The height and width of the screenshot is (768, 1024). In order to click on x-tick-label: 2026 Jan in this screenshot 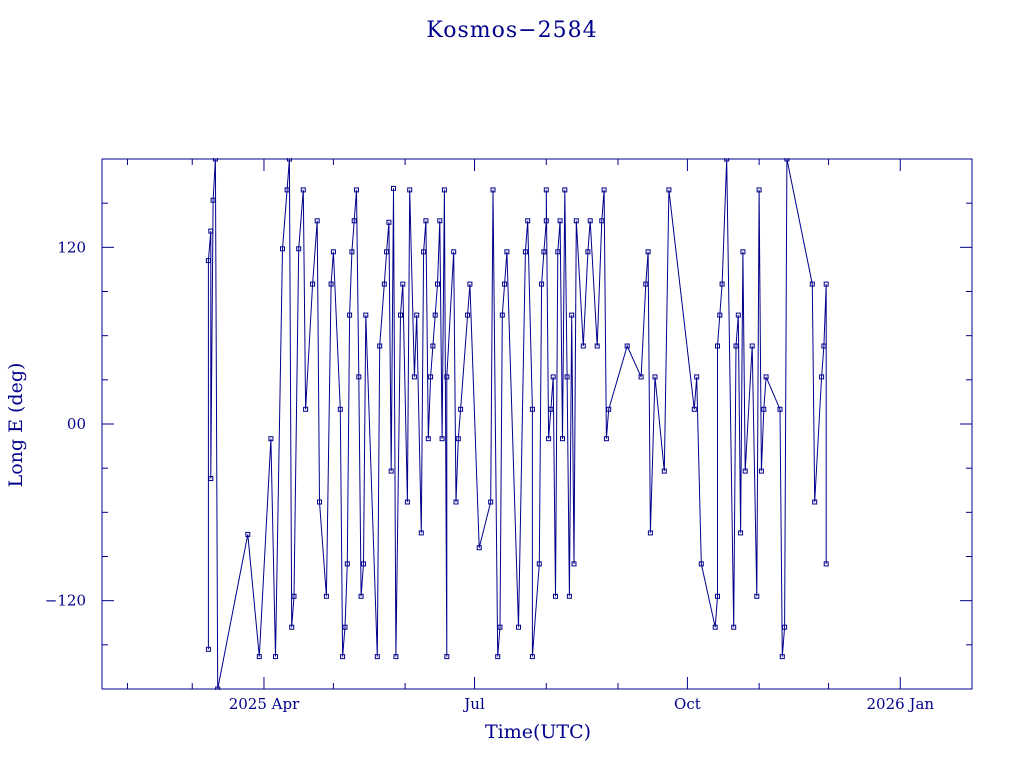, I will do `click(900, 704)`.